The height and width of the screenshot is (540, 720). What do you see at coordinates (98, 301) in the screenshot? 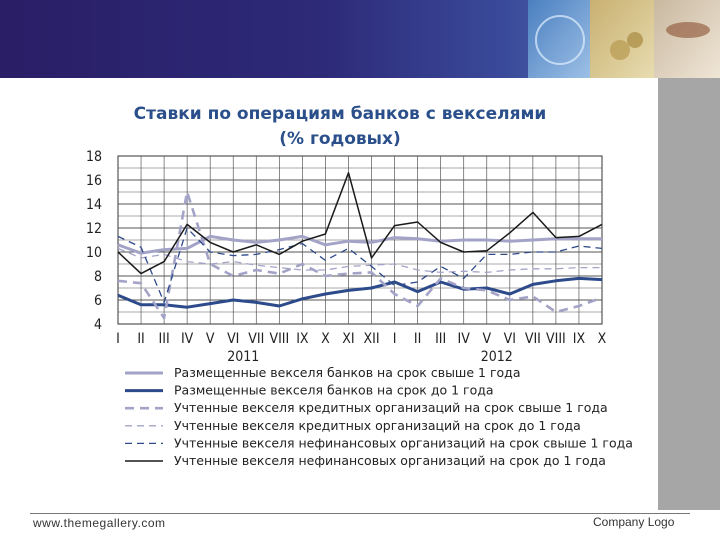
I see `y-tick-label: 6` at bounding box center [98, 301].